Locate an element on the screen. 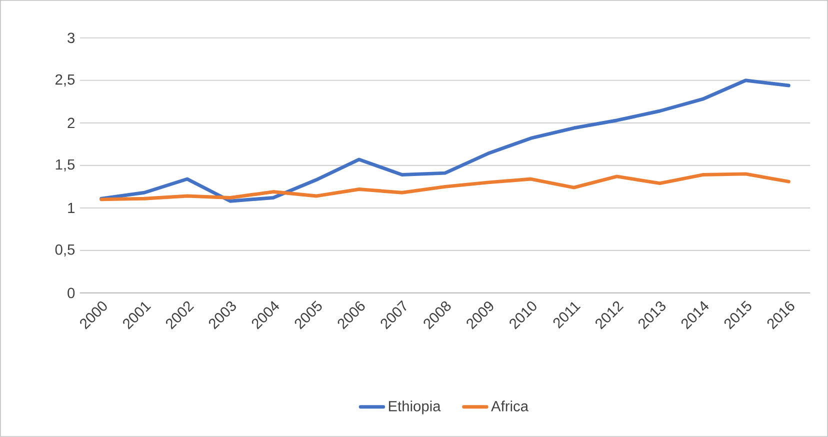 The height and width of the screenshot is (437, 828). line-series is located at coordinates (445, 187).